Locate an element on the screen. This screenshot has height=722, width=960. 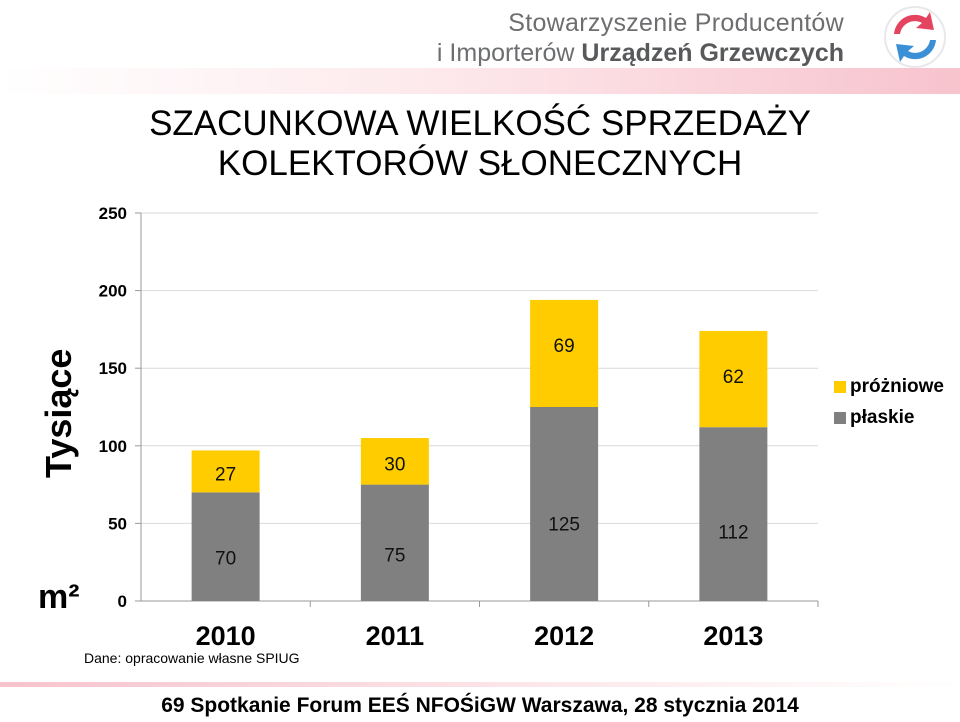
data-source-note: Dane: opracowanie własne SPIUG is located at coordinates (192, 658).